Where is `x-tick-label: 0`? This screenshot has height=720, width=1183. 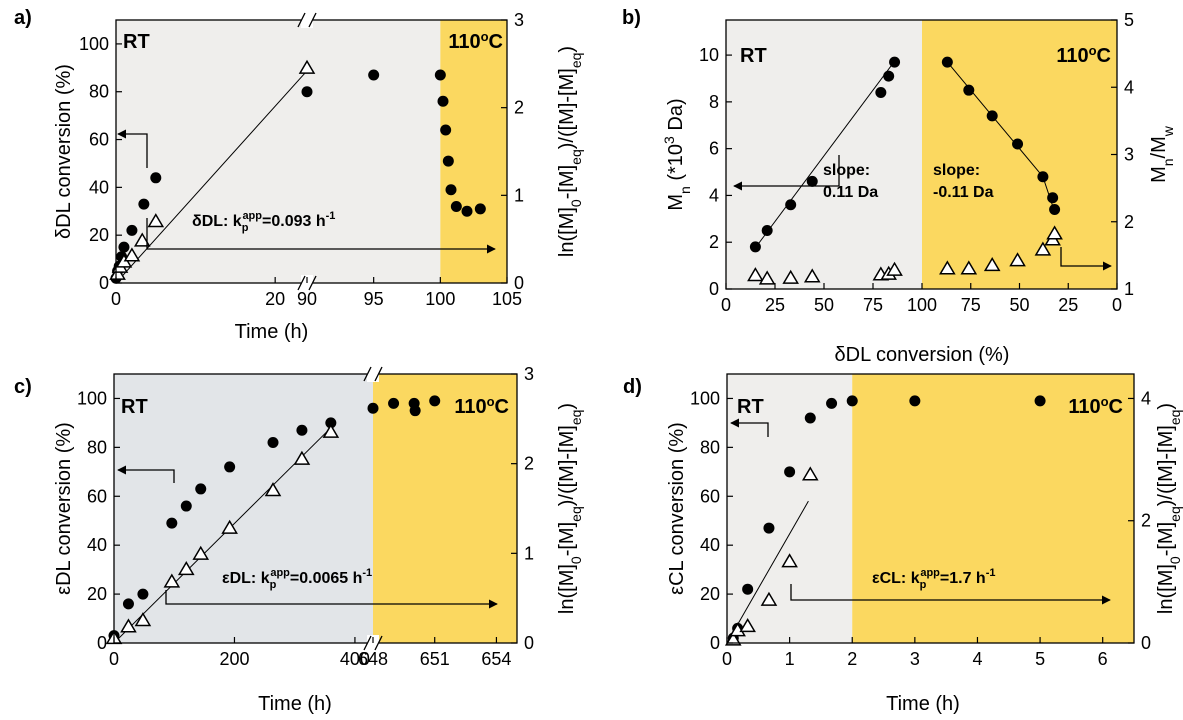
x-tick-label: 0 is located at coordinates (727, 659).